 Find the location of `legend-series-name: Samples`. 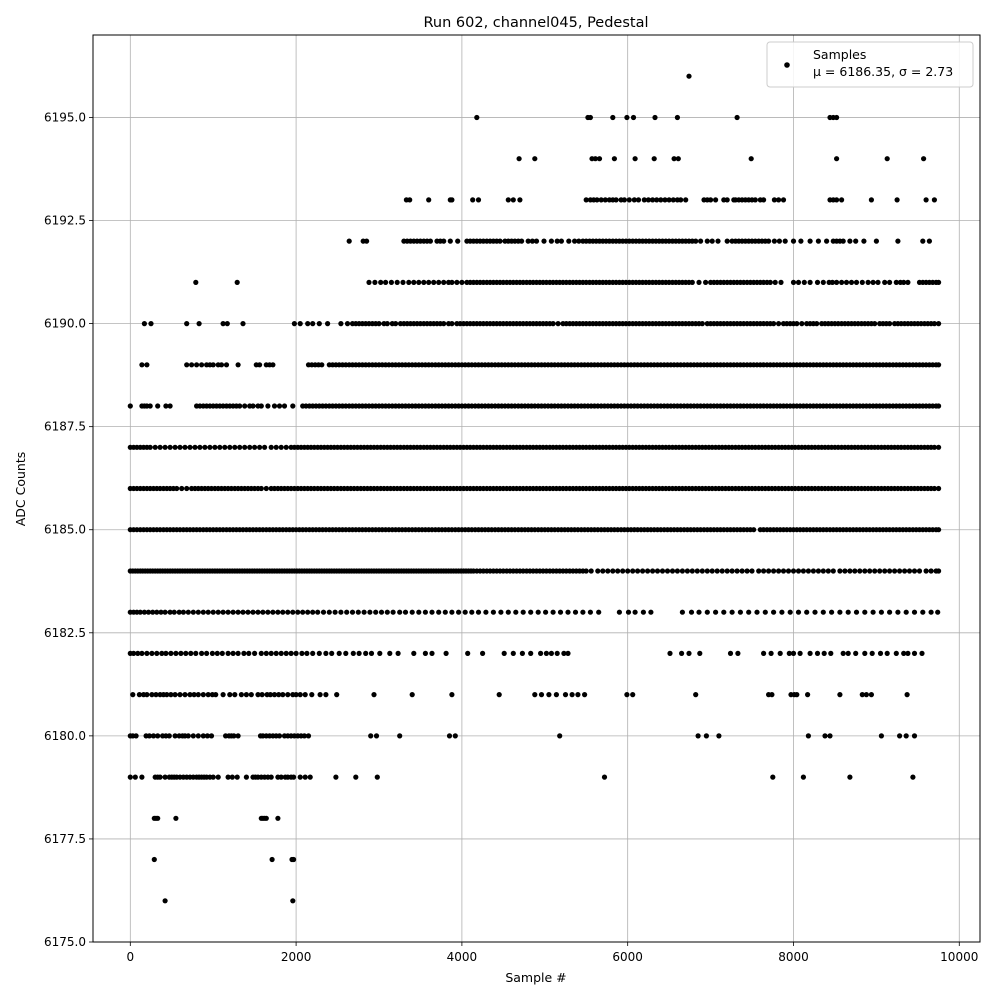

legend-series-name: Samples is located at coordinates (839, 54).